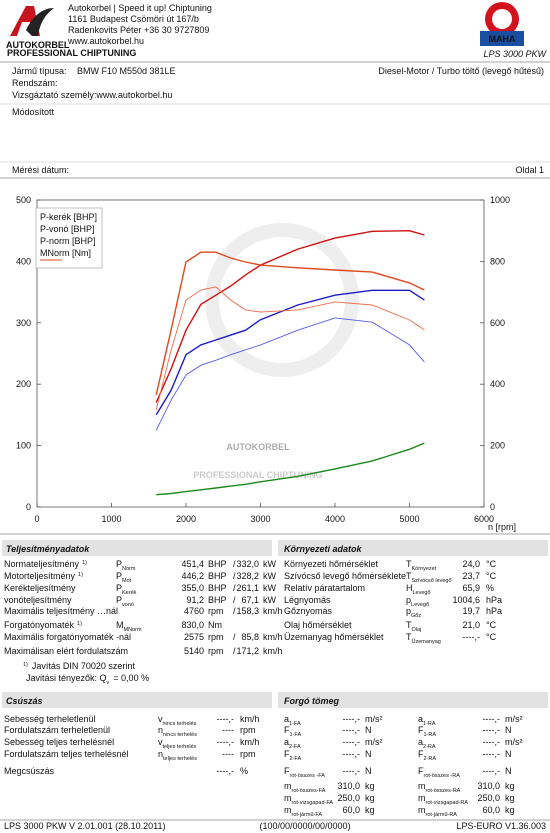 This screenshot has width=550, height=833. Describe the element at coordinates (497, 323) in the screenshot. I see `y2-tick-label: 600` at that location.